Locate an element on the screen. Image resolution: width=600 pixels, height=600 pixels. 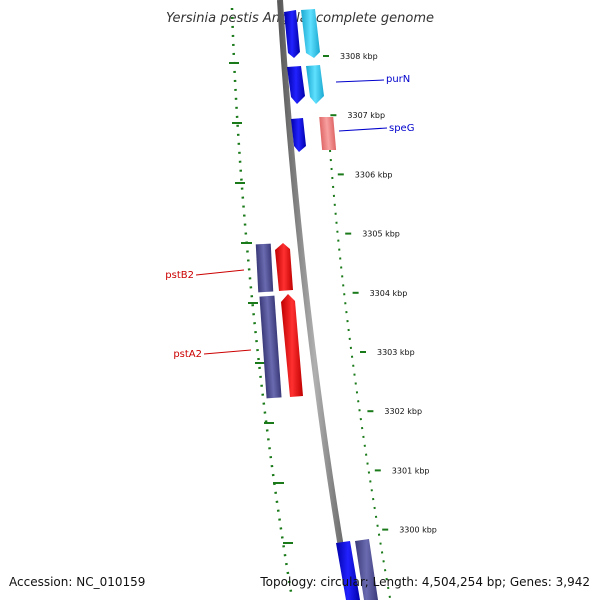
scale-tick-label: 3302 kbp is located at coordinates (403, 411).